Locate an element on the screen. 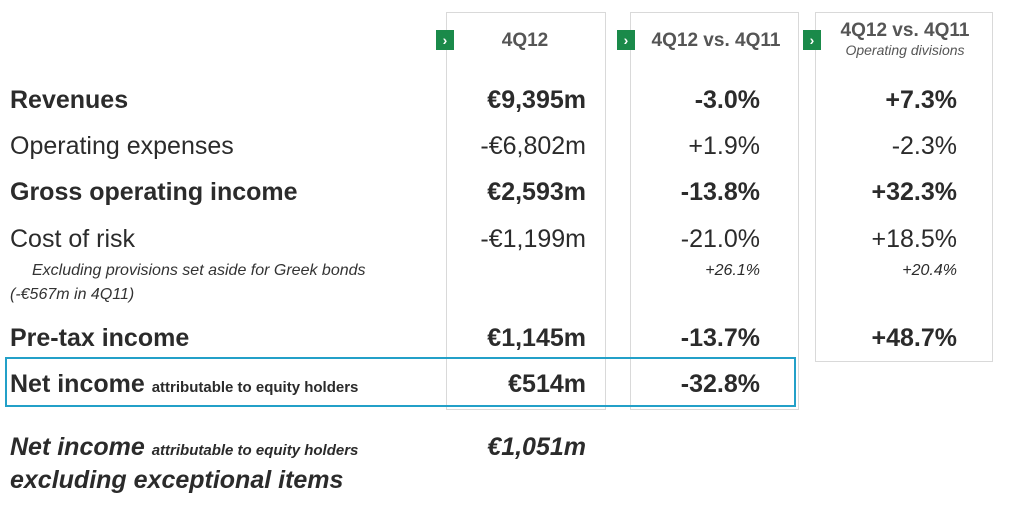 This screenshot has width=1024, height=531. col3-header-subtitle: Operating divisions is located at coordinates (905, 50).